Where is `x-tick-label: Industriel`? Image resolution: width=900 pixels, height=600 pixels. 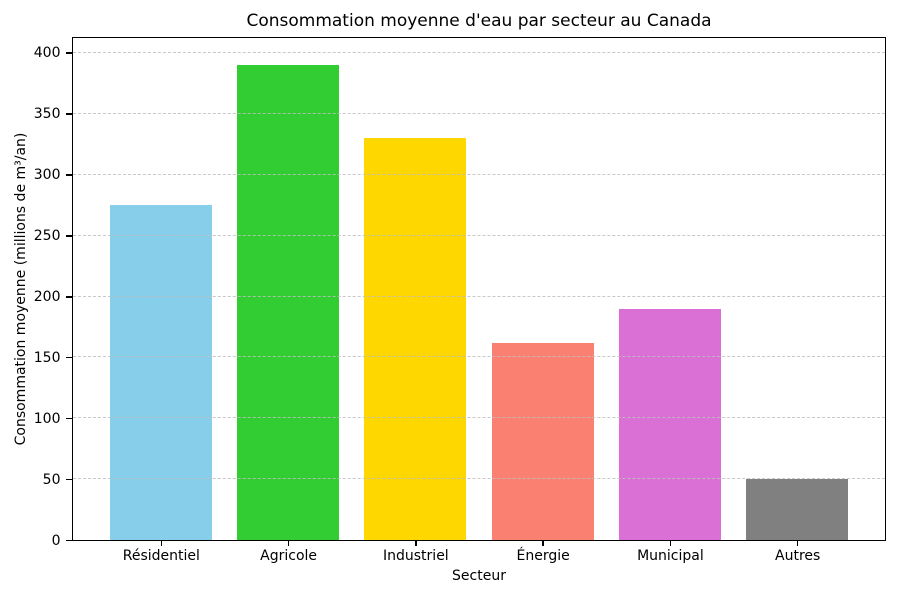 x-tick-label: Industriel is located at coordinates (416, 555).